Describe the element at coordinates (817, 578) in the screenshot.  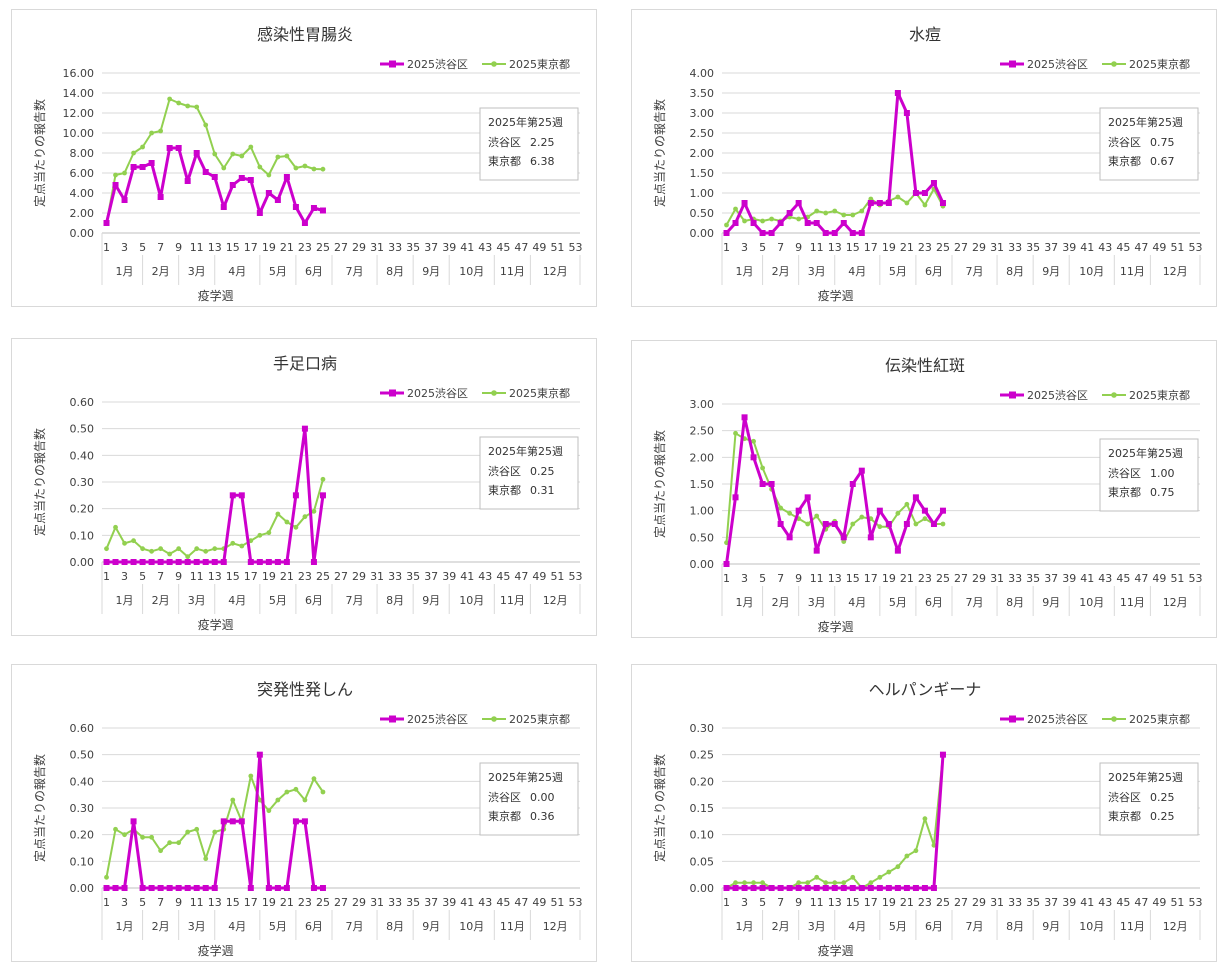
I see `x-tick-label: 11` at that location.